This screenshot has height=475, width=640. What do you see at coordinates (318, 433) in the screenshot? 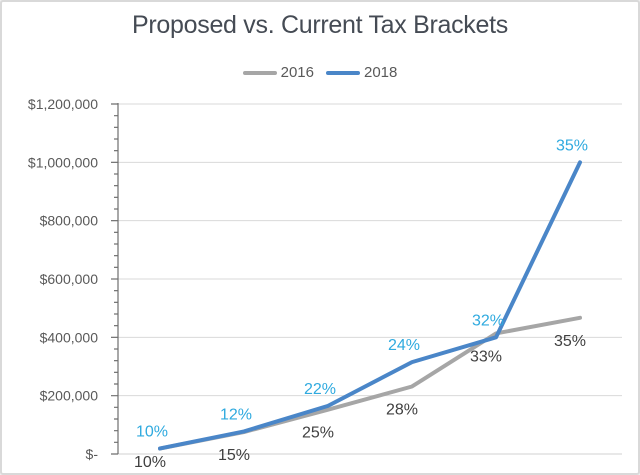
I see `data-label-2016: 25%` at bounding box center [318, 433].